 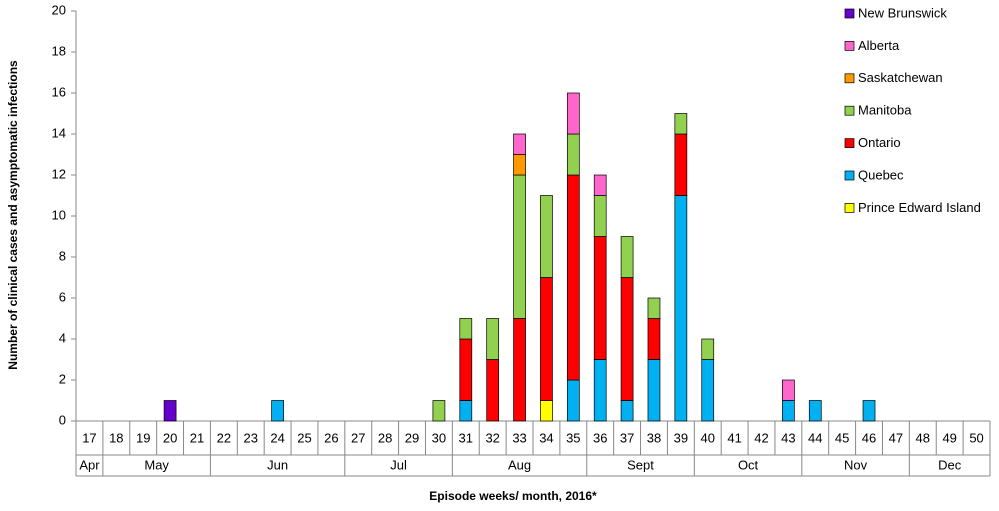 I want to click on x-tick-label: 33, so click(x=519, y=437).